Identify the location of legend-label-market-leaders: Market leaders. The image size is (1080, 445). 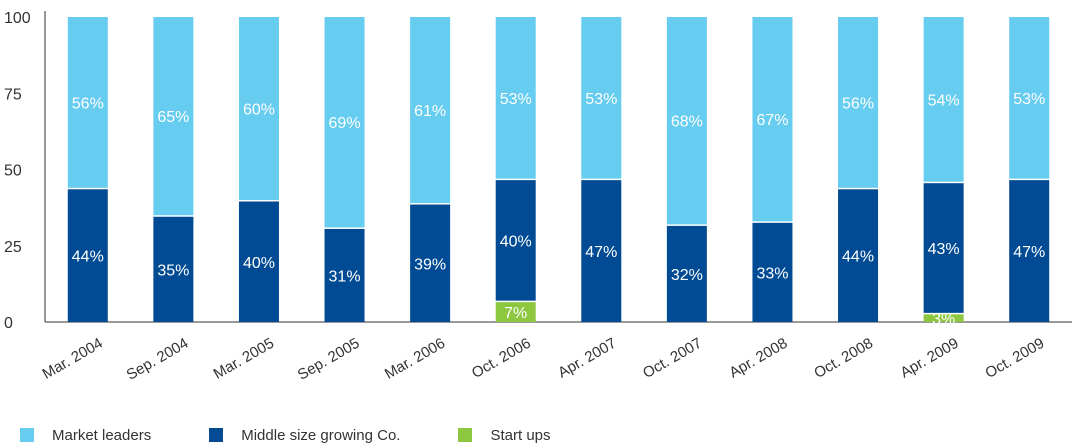
(101, 435).